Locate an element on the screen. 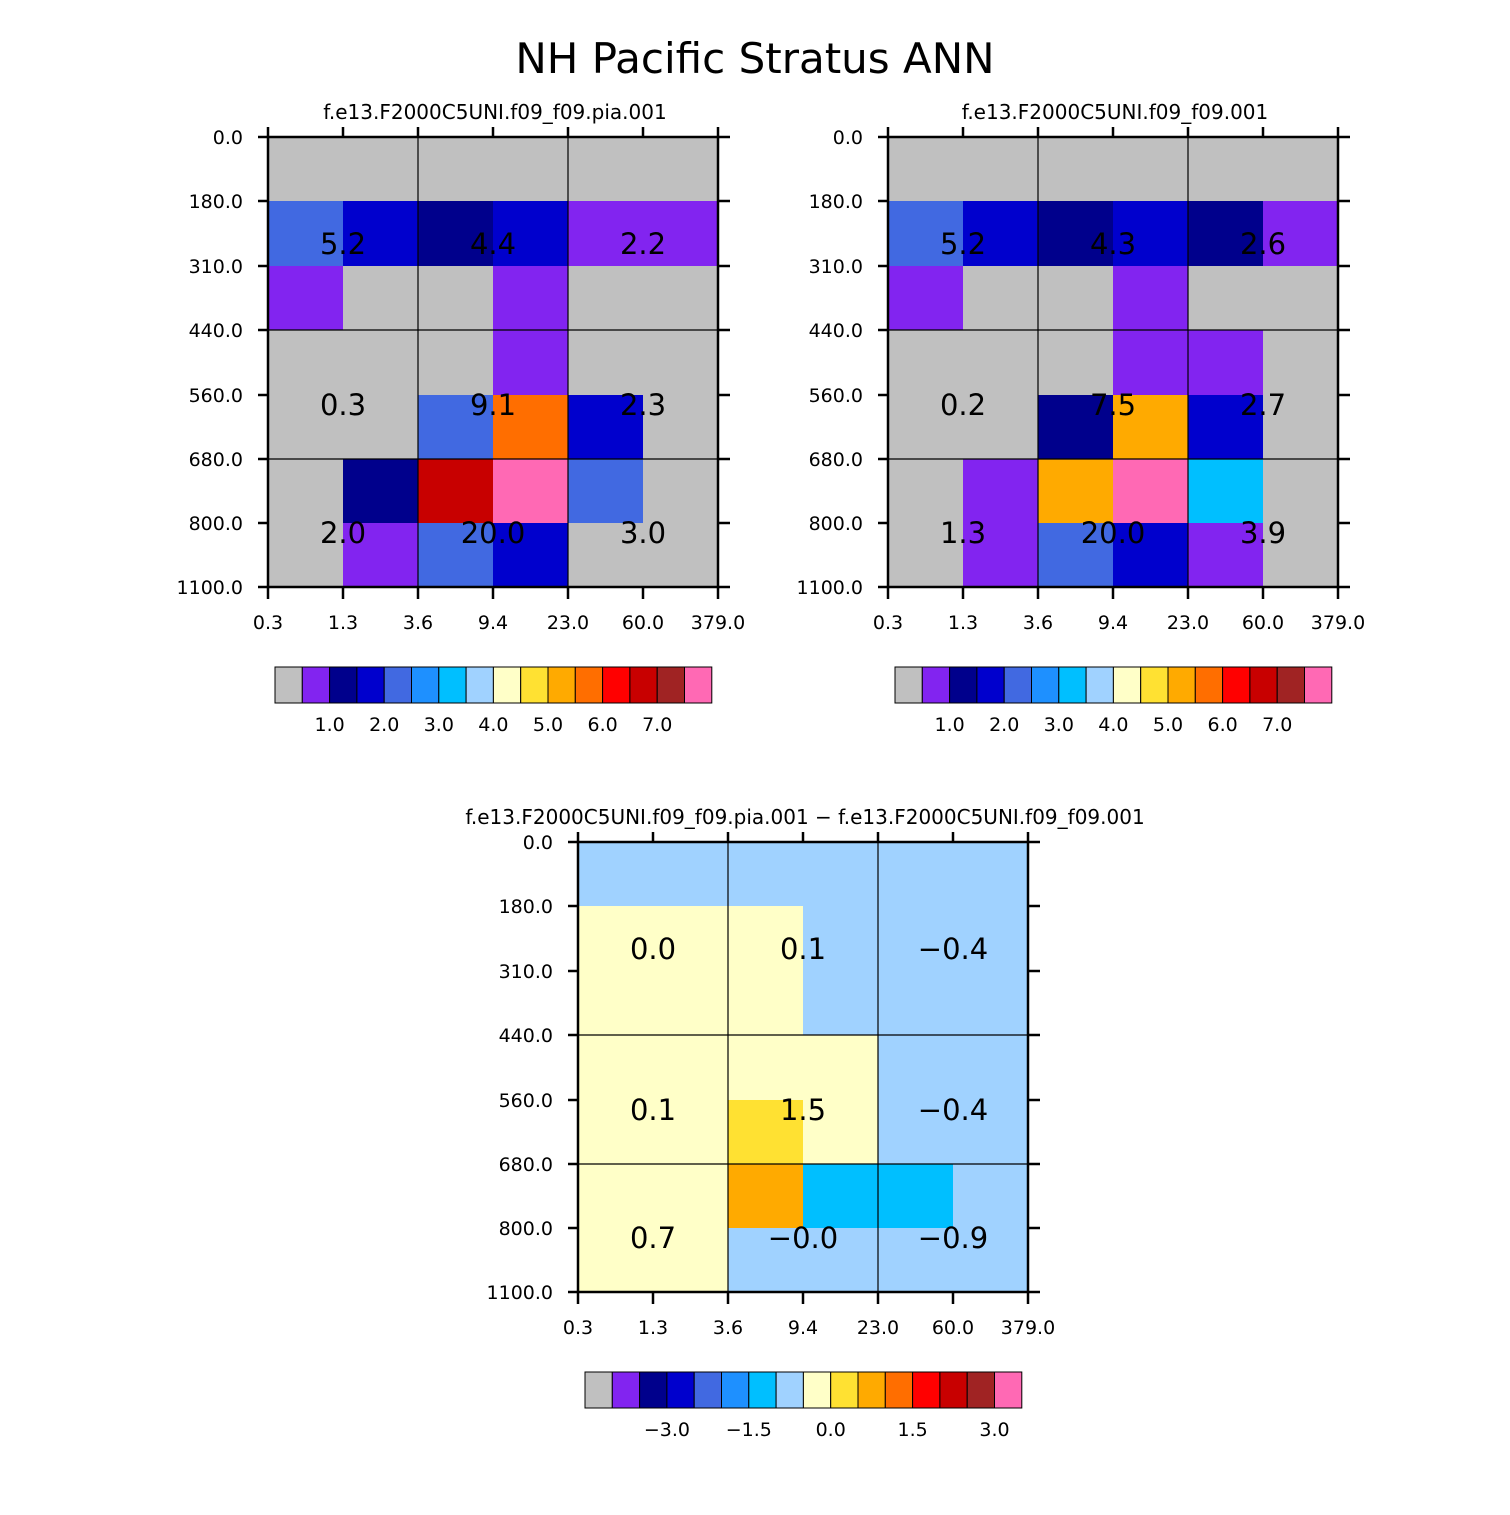 This screenshot has height=1515, width=1510. colorbar-label: 5.0 is located at coordinates (548, 725).